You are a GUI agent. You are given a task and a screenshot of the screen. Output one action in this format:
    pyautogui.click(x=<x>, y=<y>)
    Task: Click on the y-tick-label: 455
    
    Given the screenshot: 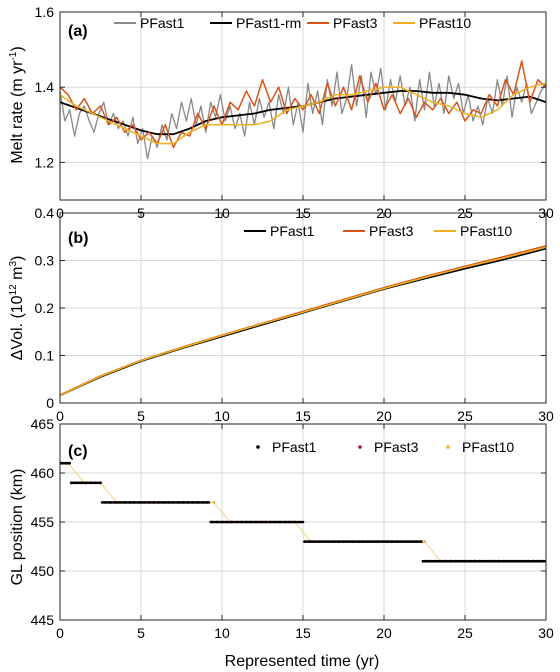 What is the action you would take?
    pyautogui.click(x=43, y=522)
    